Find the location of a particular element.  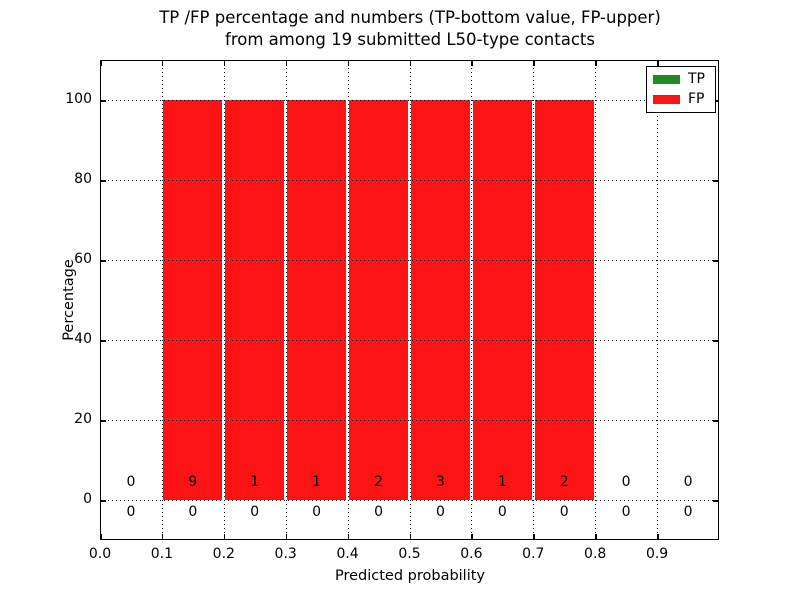

x-tick-label: 0.4 is located at coordinates (347, 554).